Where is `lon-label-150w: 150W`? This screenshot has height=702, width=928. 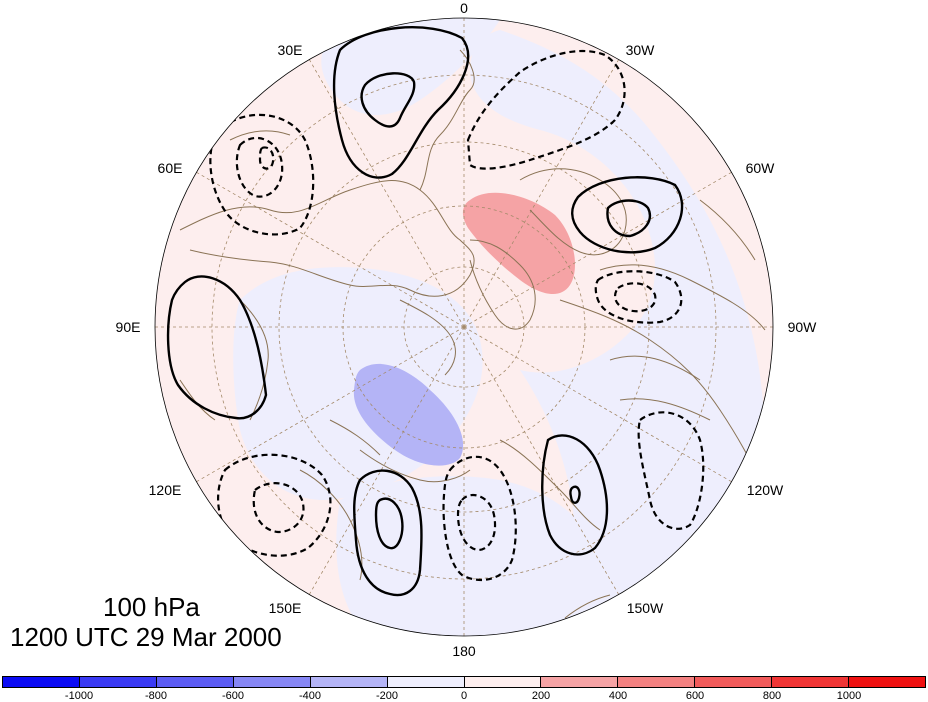 lon-label-150w: 150W is located at coordinates (645, 608).